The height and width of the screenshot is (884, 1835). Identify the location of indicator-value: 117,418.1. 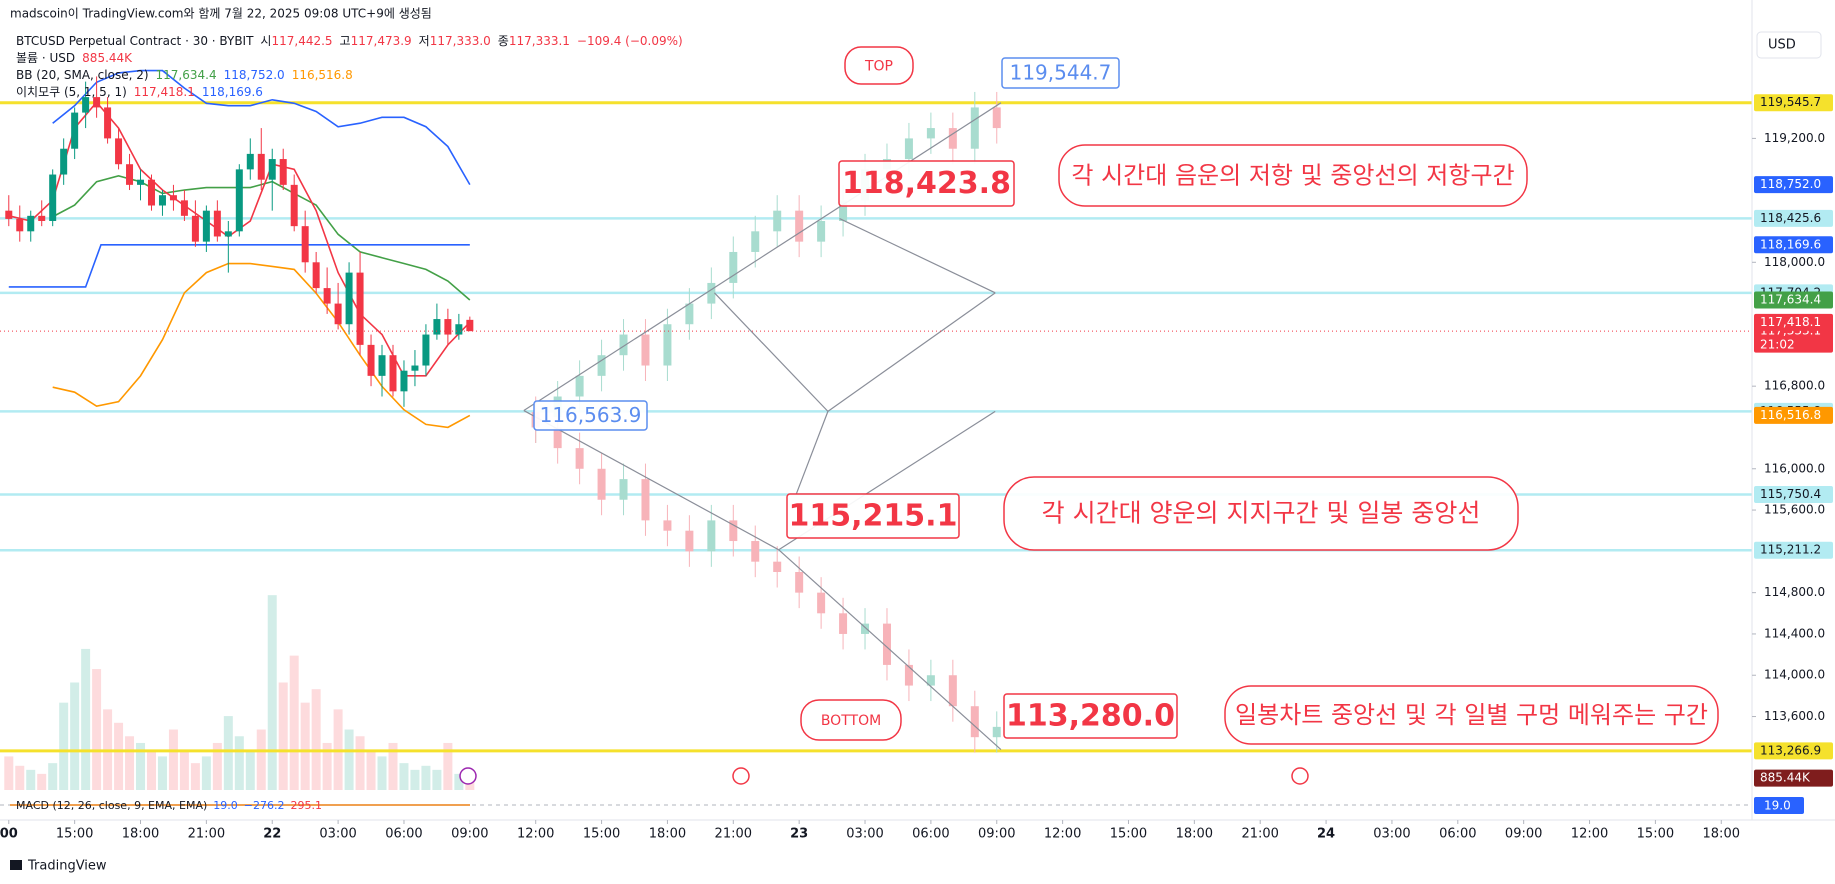
(164, 92).